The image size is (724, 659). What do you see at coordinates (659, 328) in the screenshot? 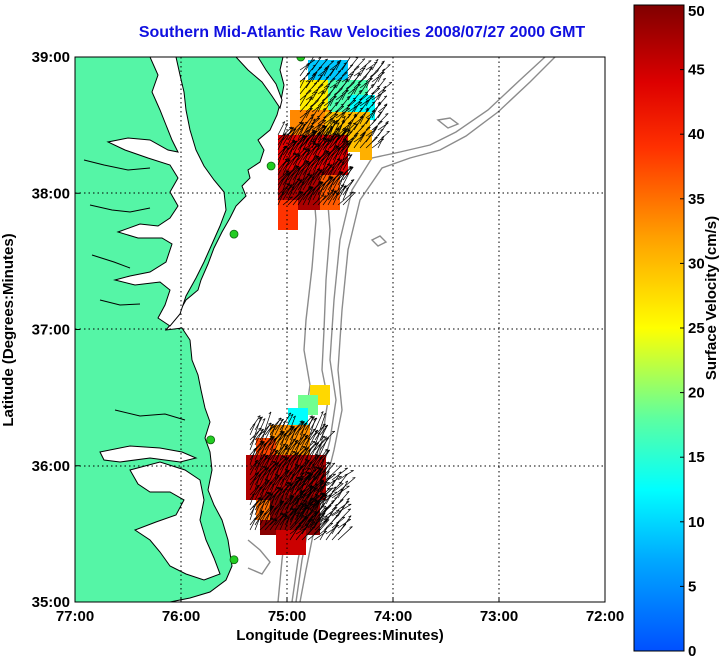
I see `colorbar` at bounding box center [659, 328].